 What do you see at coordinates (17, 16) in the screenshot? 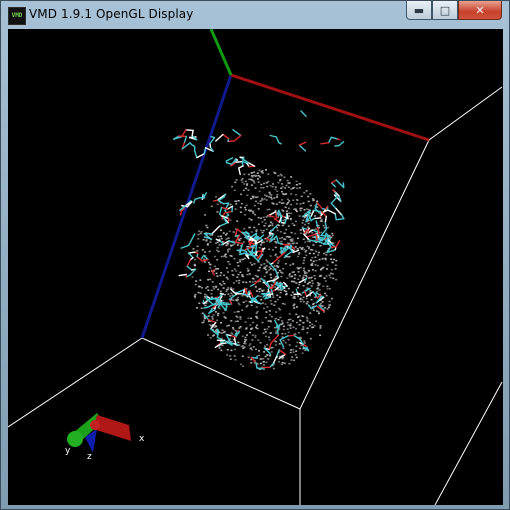
I see `vmd-app-icon: VMD` at bounding box center [17, 16].